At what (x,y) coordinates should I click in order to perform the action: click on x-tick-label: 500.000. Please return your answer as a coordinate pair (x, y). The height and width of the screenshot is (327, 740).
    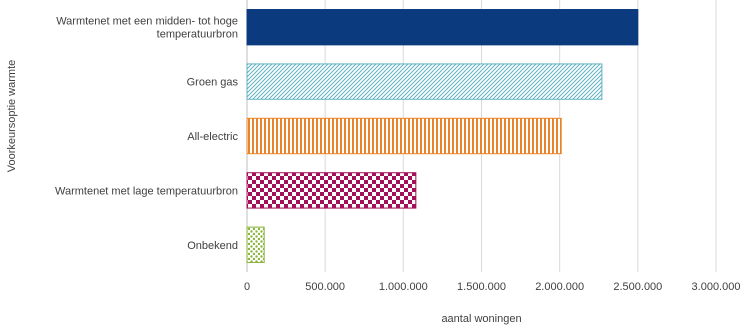
    Looking at the image, I should click on (325, 287).